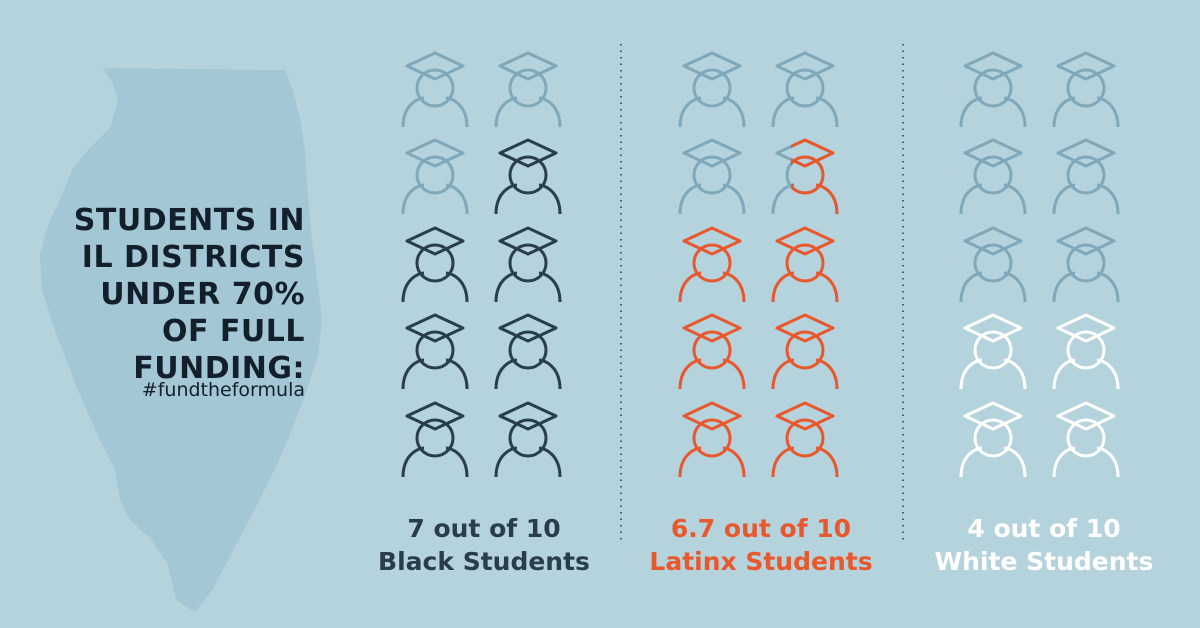  What do you see at coordinates (233, 331) in the screenshot?
I see `headline-line-4: OF FULL` at bounding box center [233, 331].